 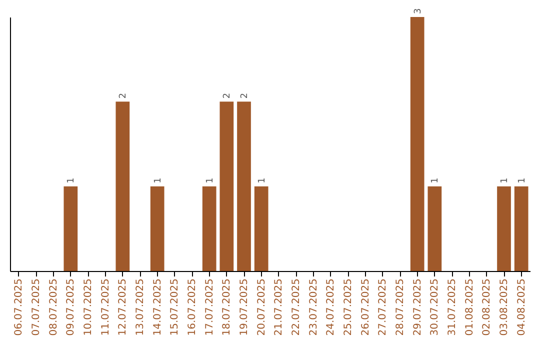 I want to click on x-tick-label: 09.07.2025, so click(x=71, y=307).